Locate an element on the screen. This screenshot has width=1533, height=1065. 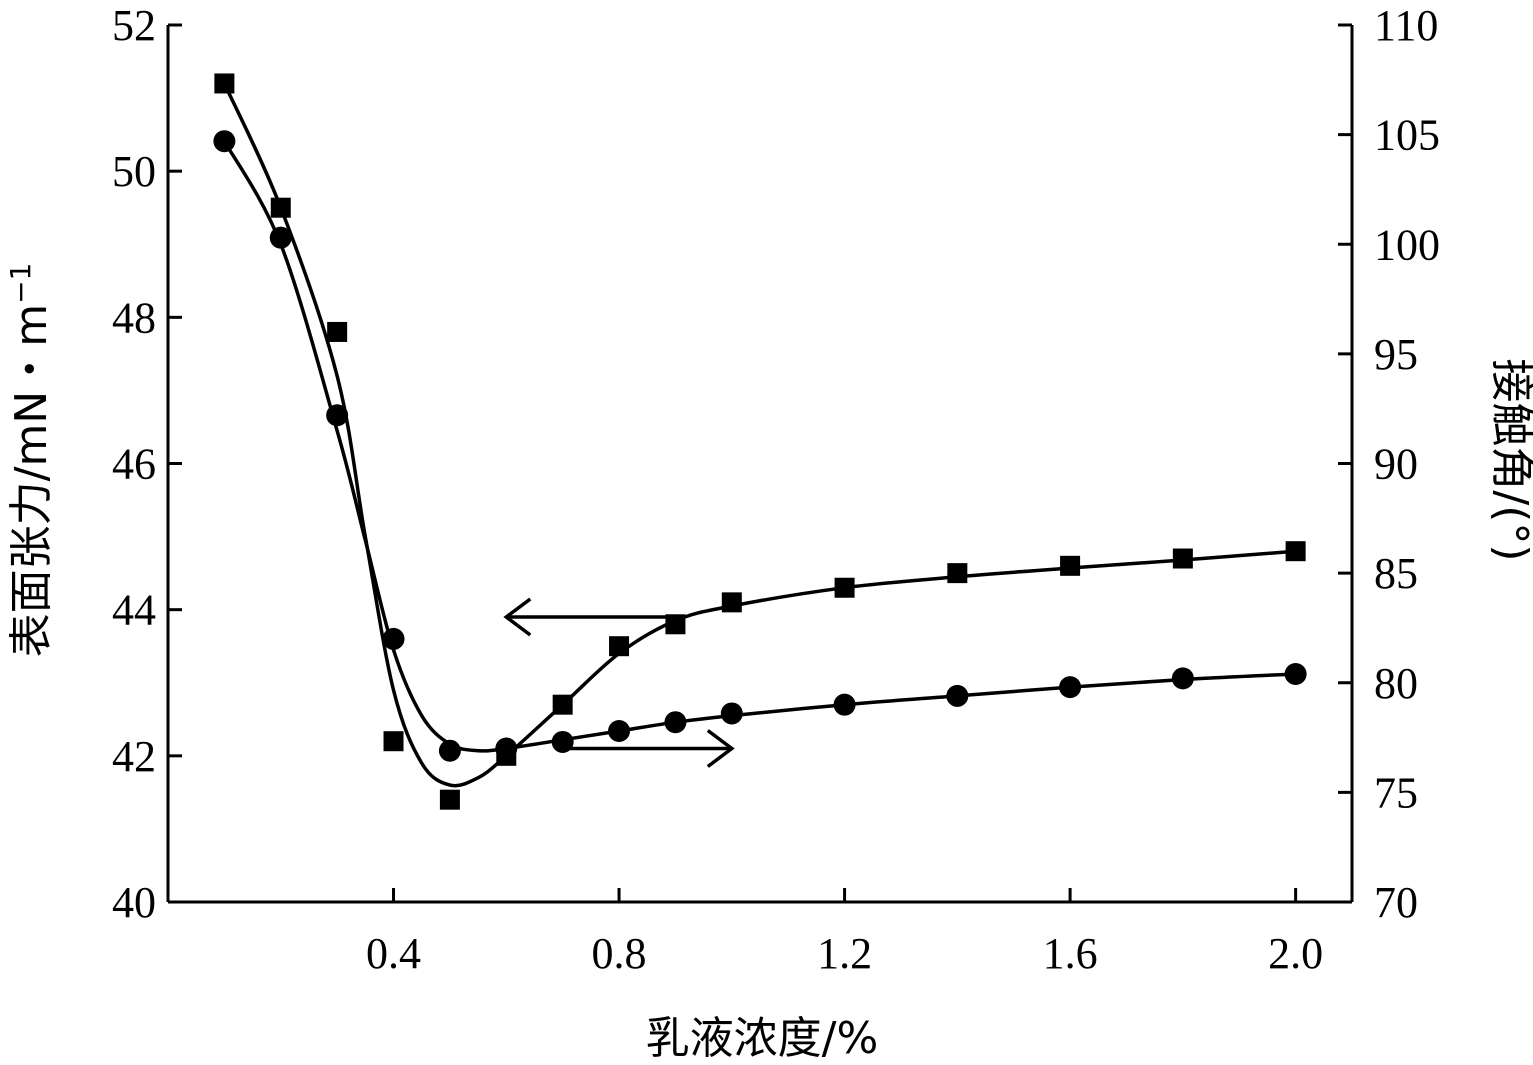
right-y-tick-label: 70 is located at coordinates (1396, 902).